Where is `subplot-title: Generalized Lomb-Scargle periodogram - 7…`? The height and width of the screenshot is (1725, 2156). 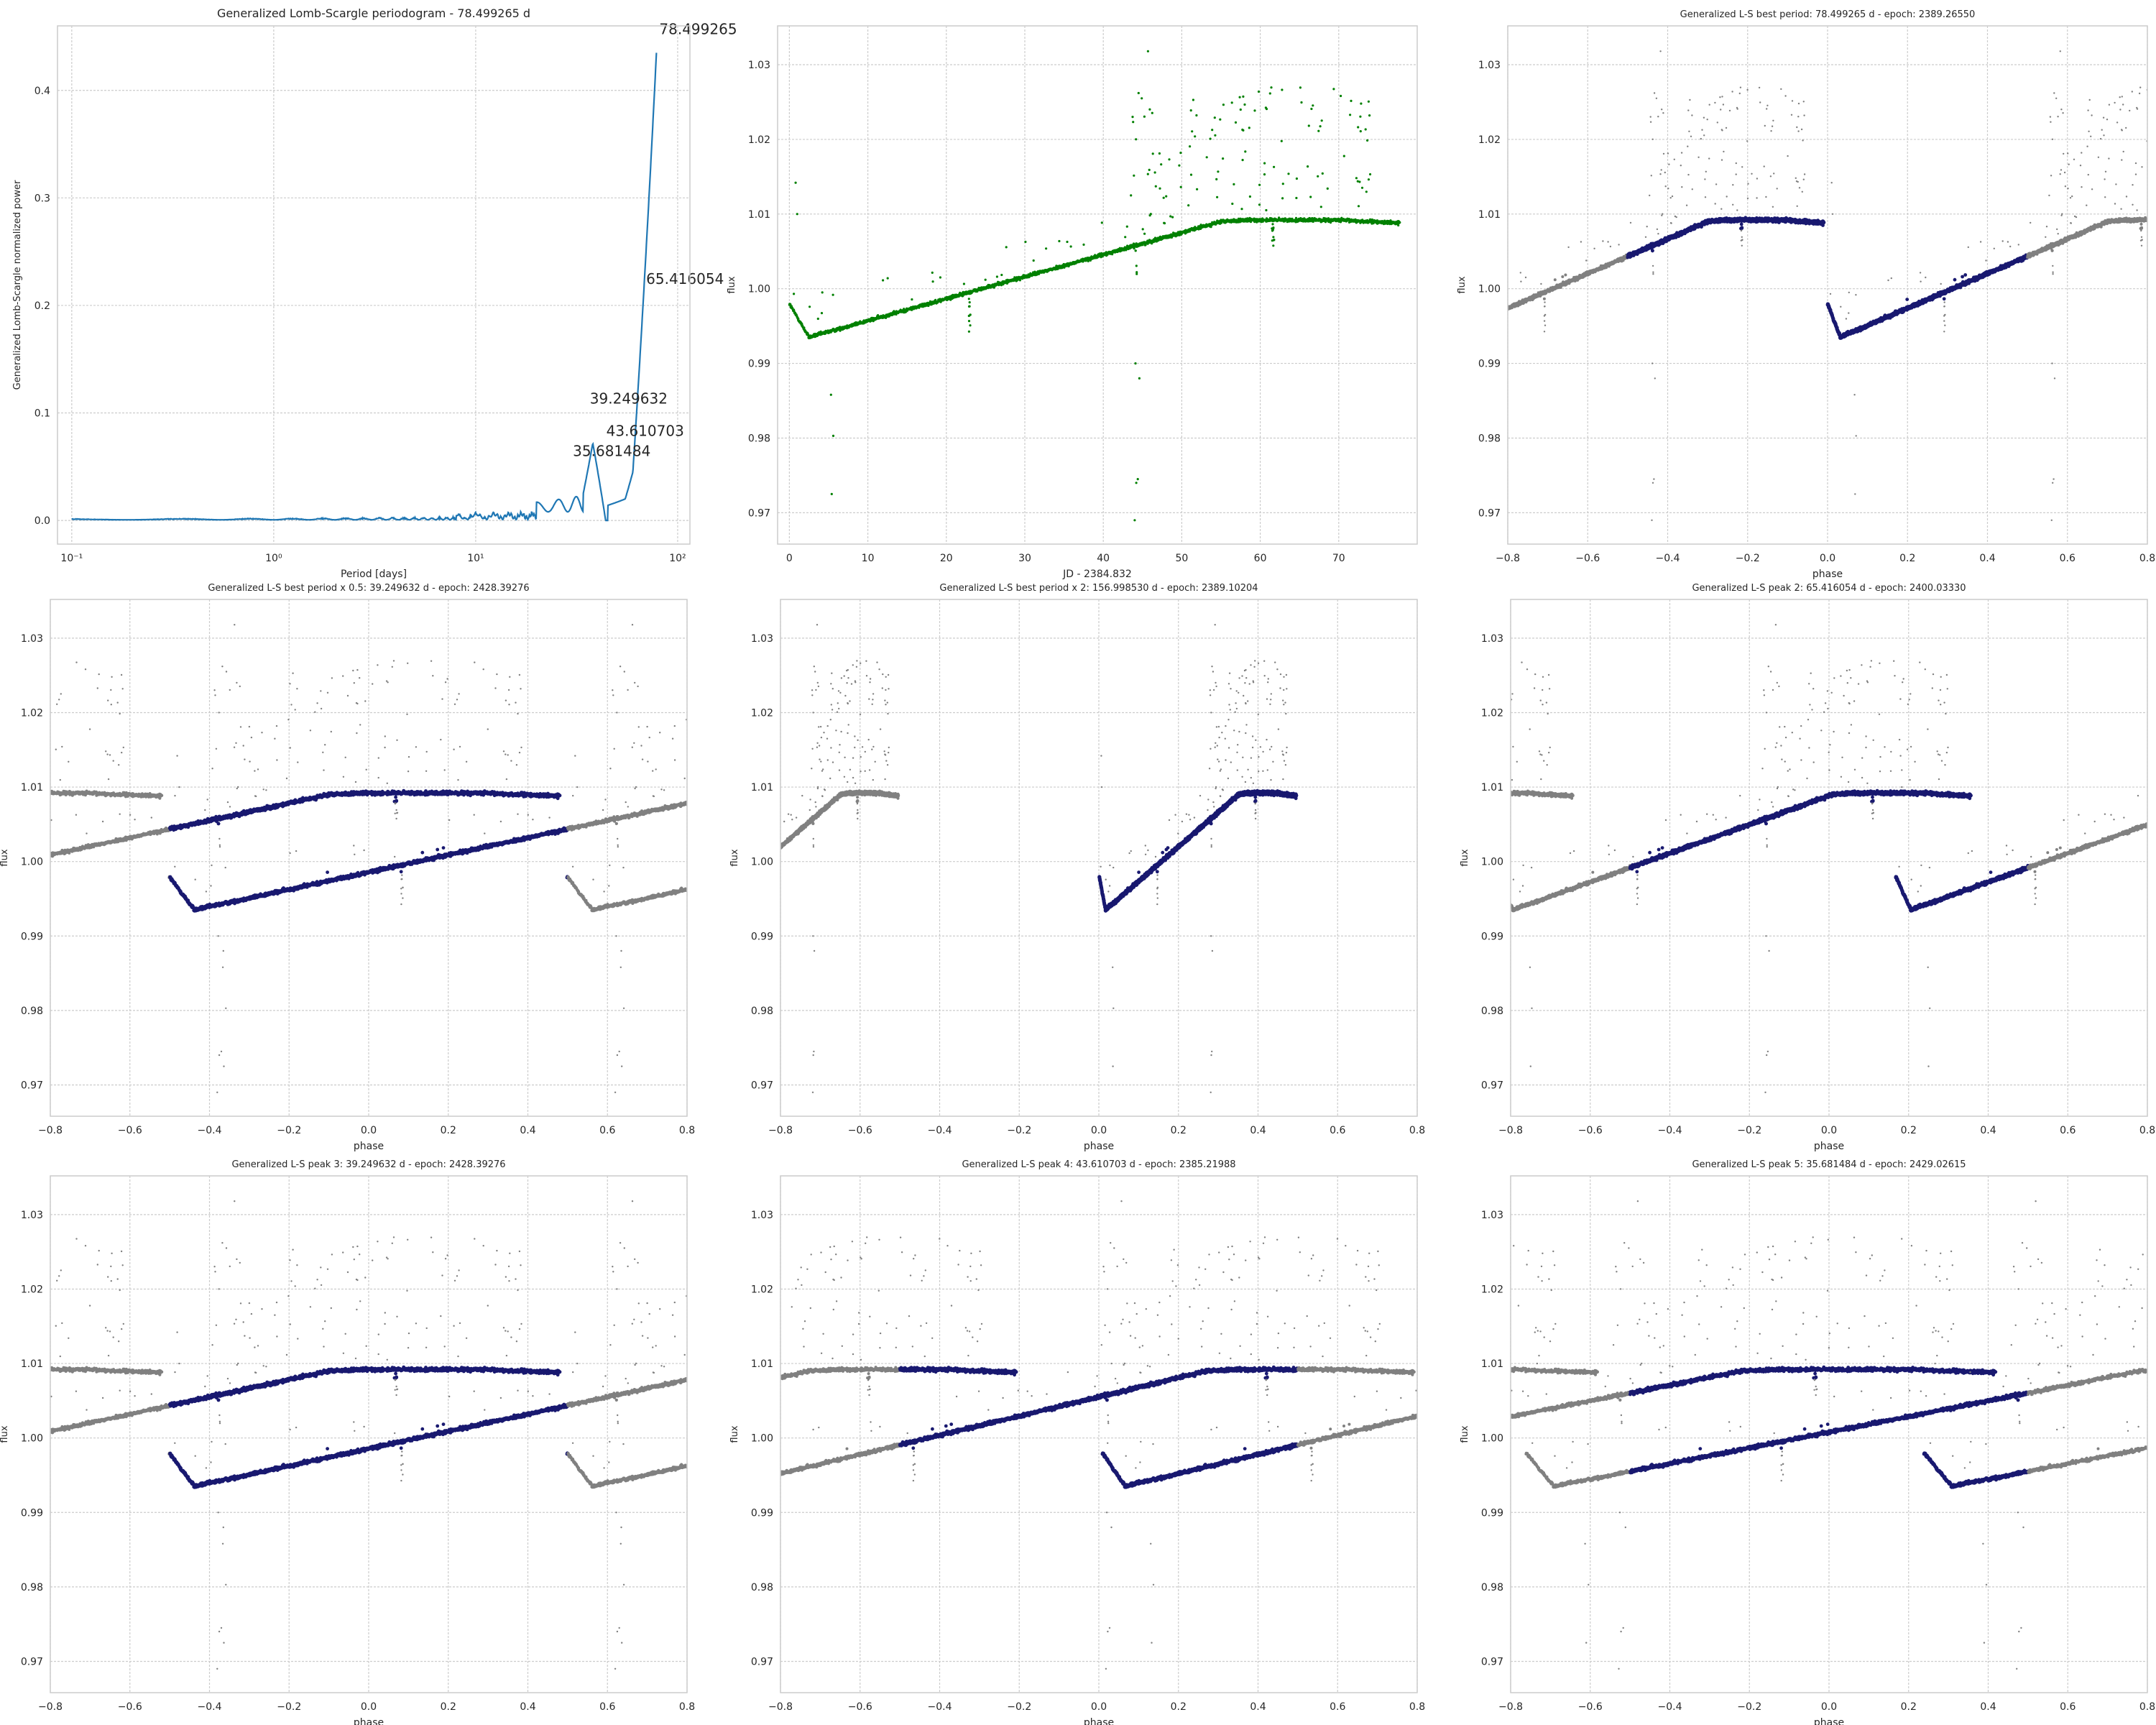
subplot-title: Generalized Lomb-Scargle periodogram - 7… is located at coordinates (374, 13).